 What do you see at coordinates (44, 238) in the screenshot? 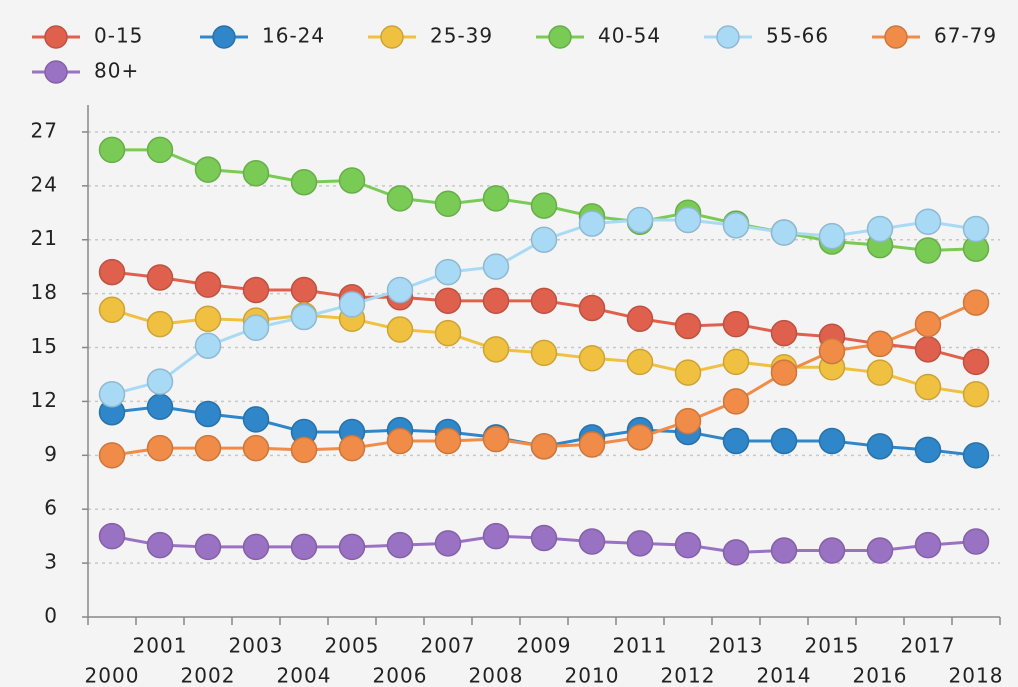
I see `y-tick-label: 21` at bounding box center [44, 238].